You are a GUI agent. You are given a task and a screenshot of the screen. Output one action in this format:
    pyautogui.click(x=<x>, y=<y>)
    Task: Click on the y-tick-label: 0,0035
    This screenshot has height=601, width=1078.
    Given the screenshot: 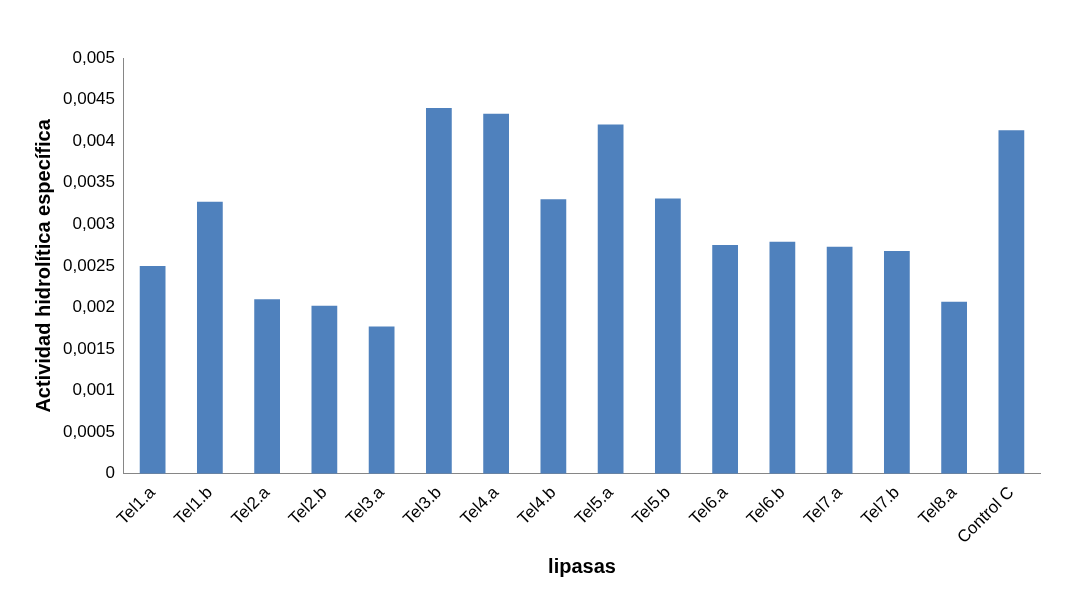 What is the action you would take?
    pyautogui.click(x=89, y=182)
    